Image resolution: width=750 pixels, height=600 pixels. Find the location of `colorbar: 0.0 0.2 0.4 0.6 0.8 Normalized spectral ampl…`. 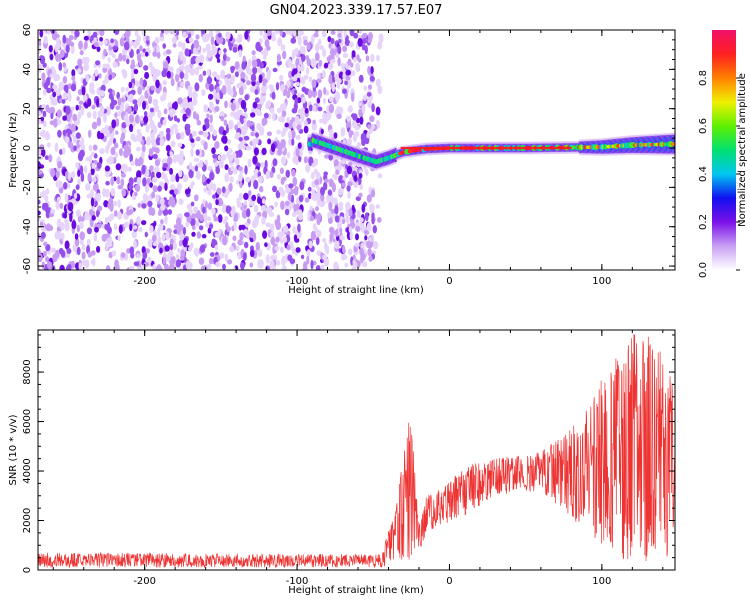

colorbar: 0.0 0.2 0.4 0.6 0.8 Normalized spectral ampl… is located at coordinates (723, 154).